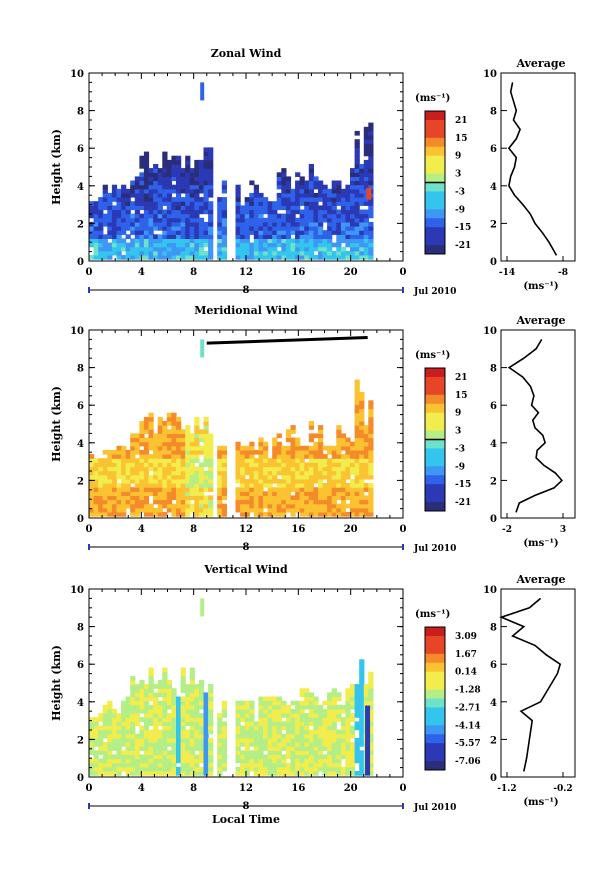  Describe the element at coordinates (468, 691) in the screenshot. I see `colorbar-tick-label: -1.28` at that location.